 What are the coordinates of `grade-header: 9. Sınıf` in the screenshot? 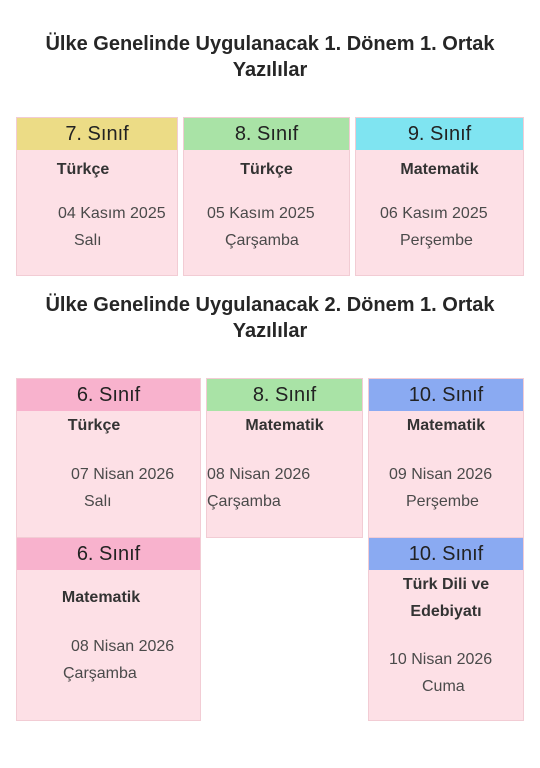 It's located at (439, 134).